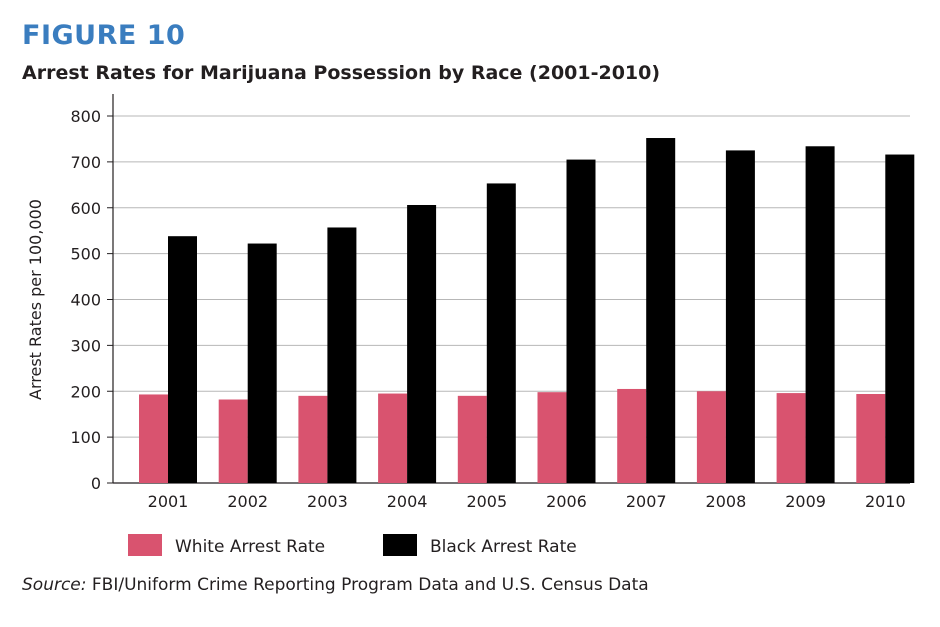 The image size is (940, 627). I want to click on x-tick-label: 2003, so click(327, 501).